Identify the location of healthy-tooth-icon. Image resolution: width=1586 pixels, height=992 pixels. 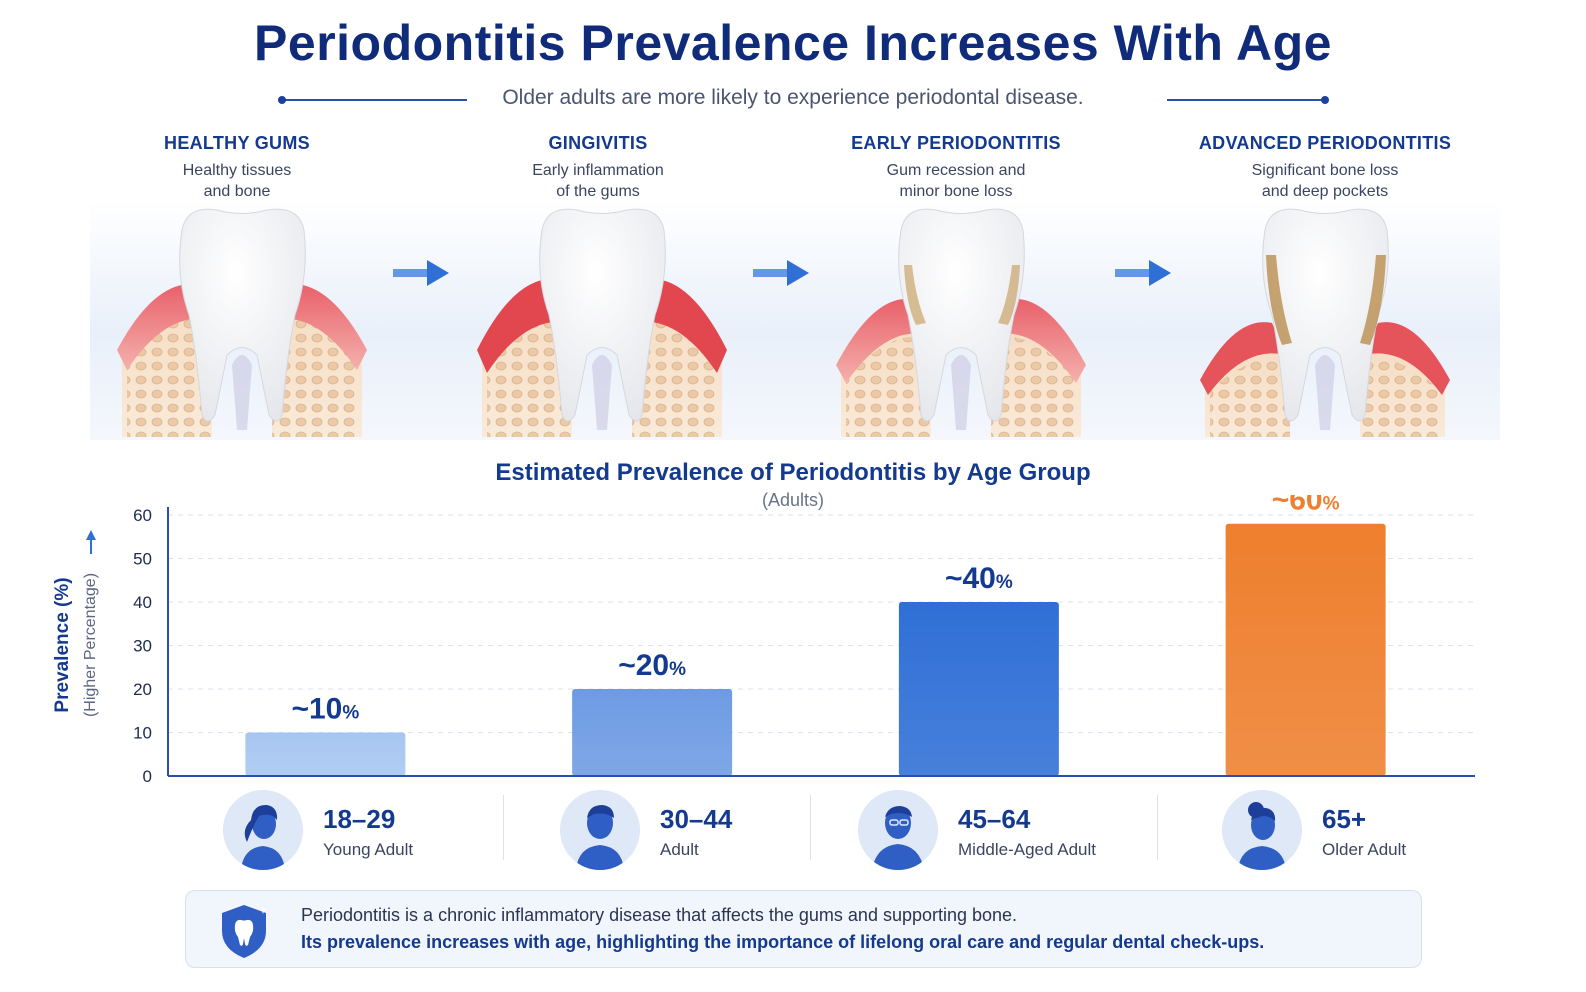
(242, 322).